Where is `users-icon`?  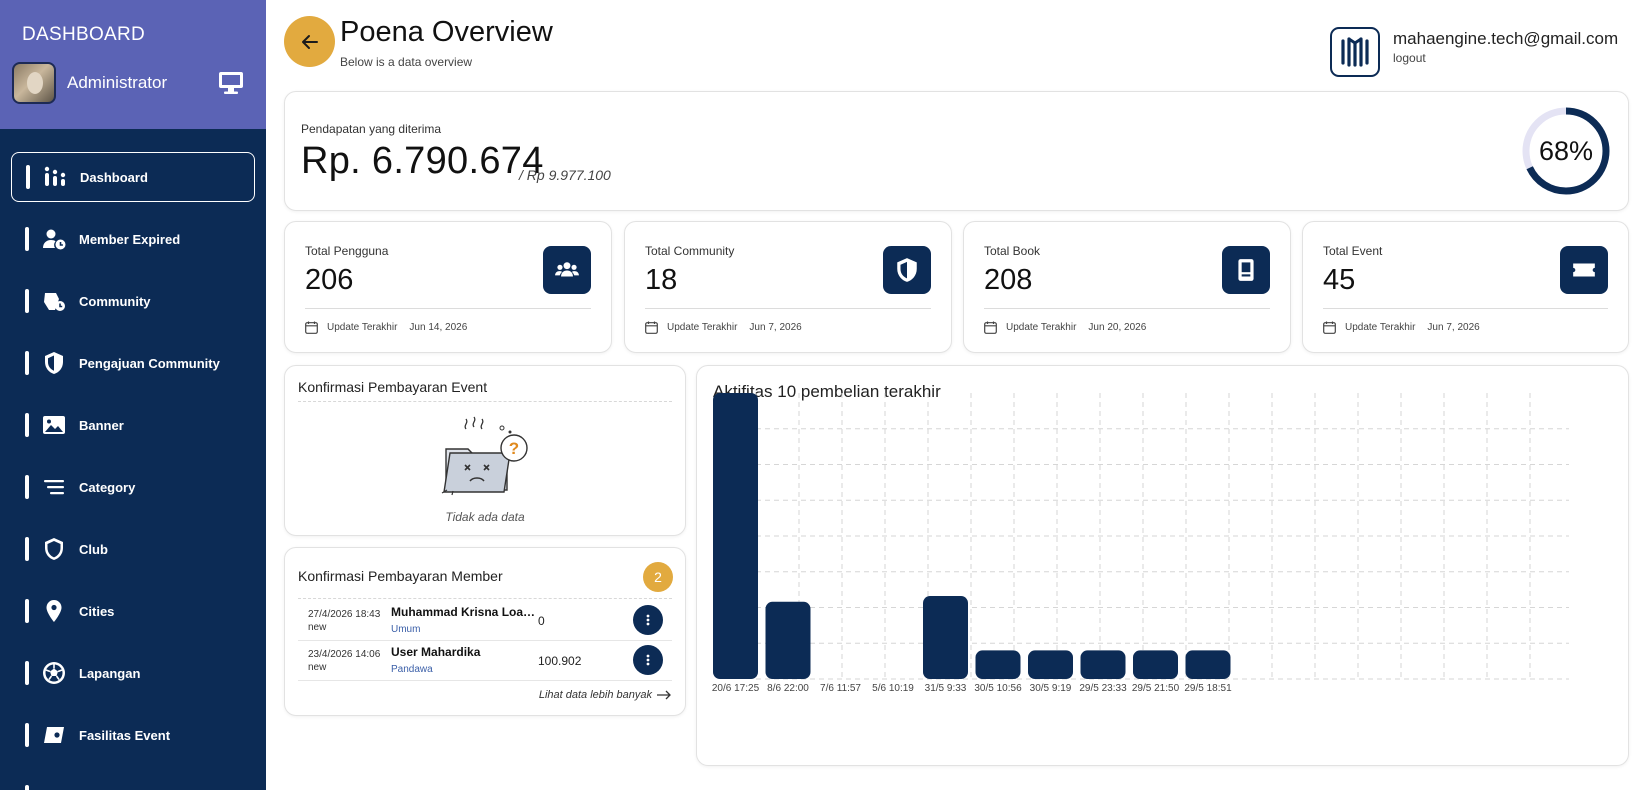
users-icon is located at coordinates (567, 270).